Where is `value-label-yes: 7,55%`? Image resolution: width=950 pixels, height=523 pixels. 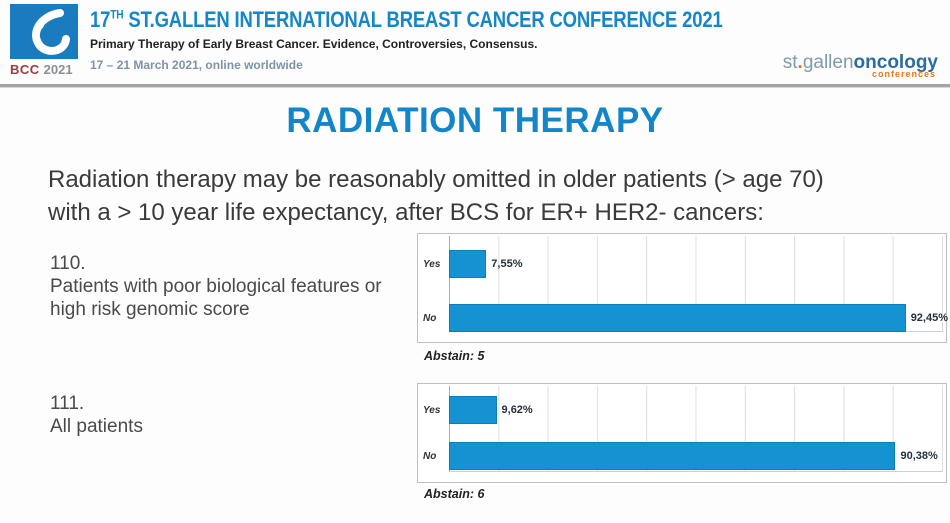 value-label-yes: 7,55% is located at coordinates (507, 264).